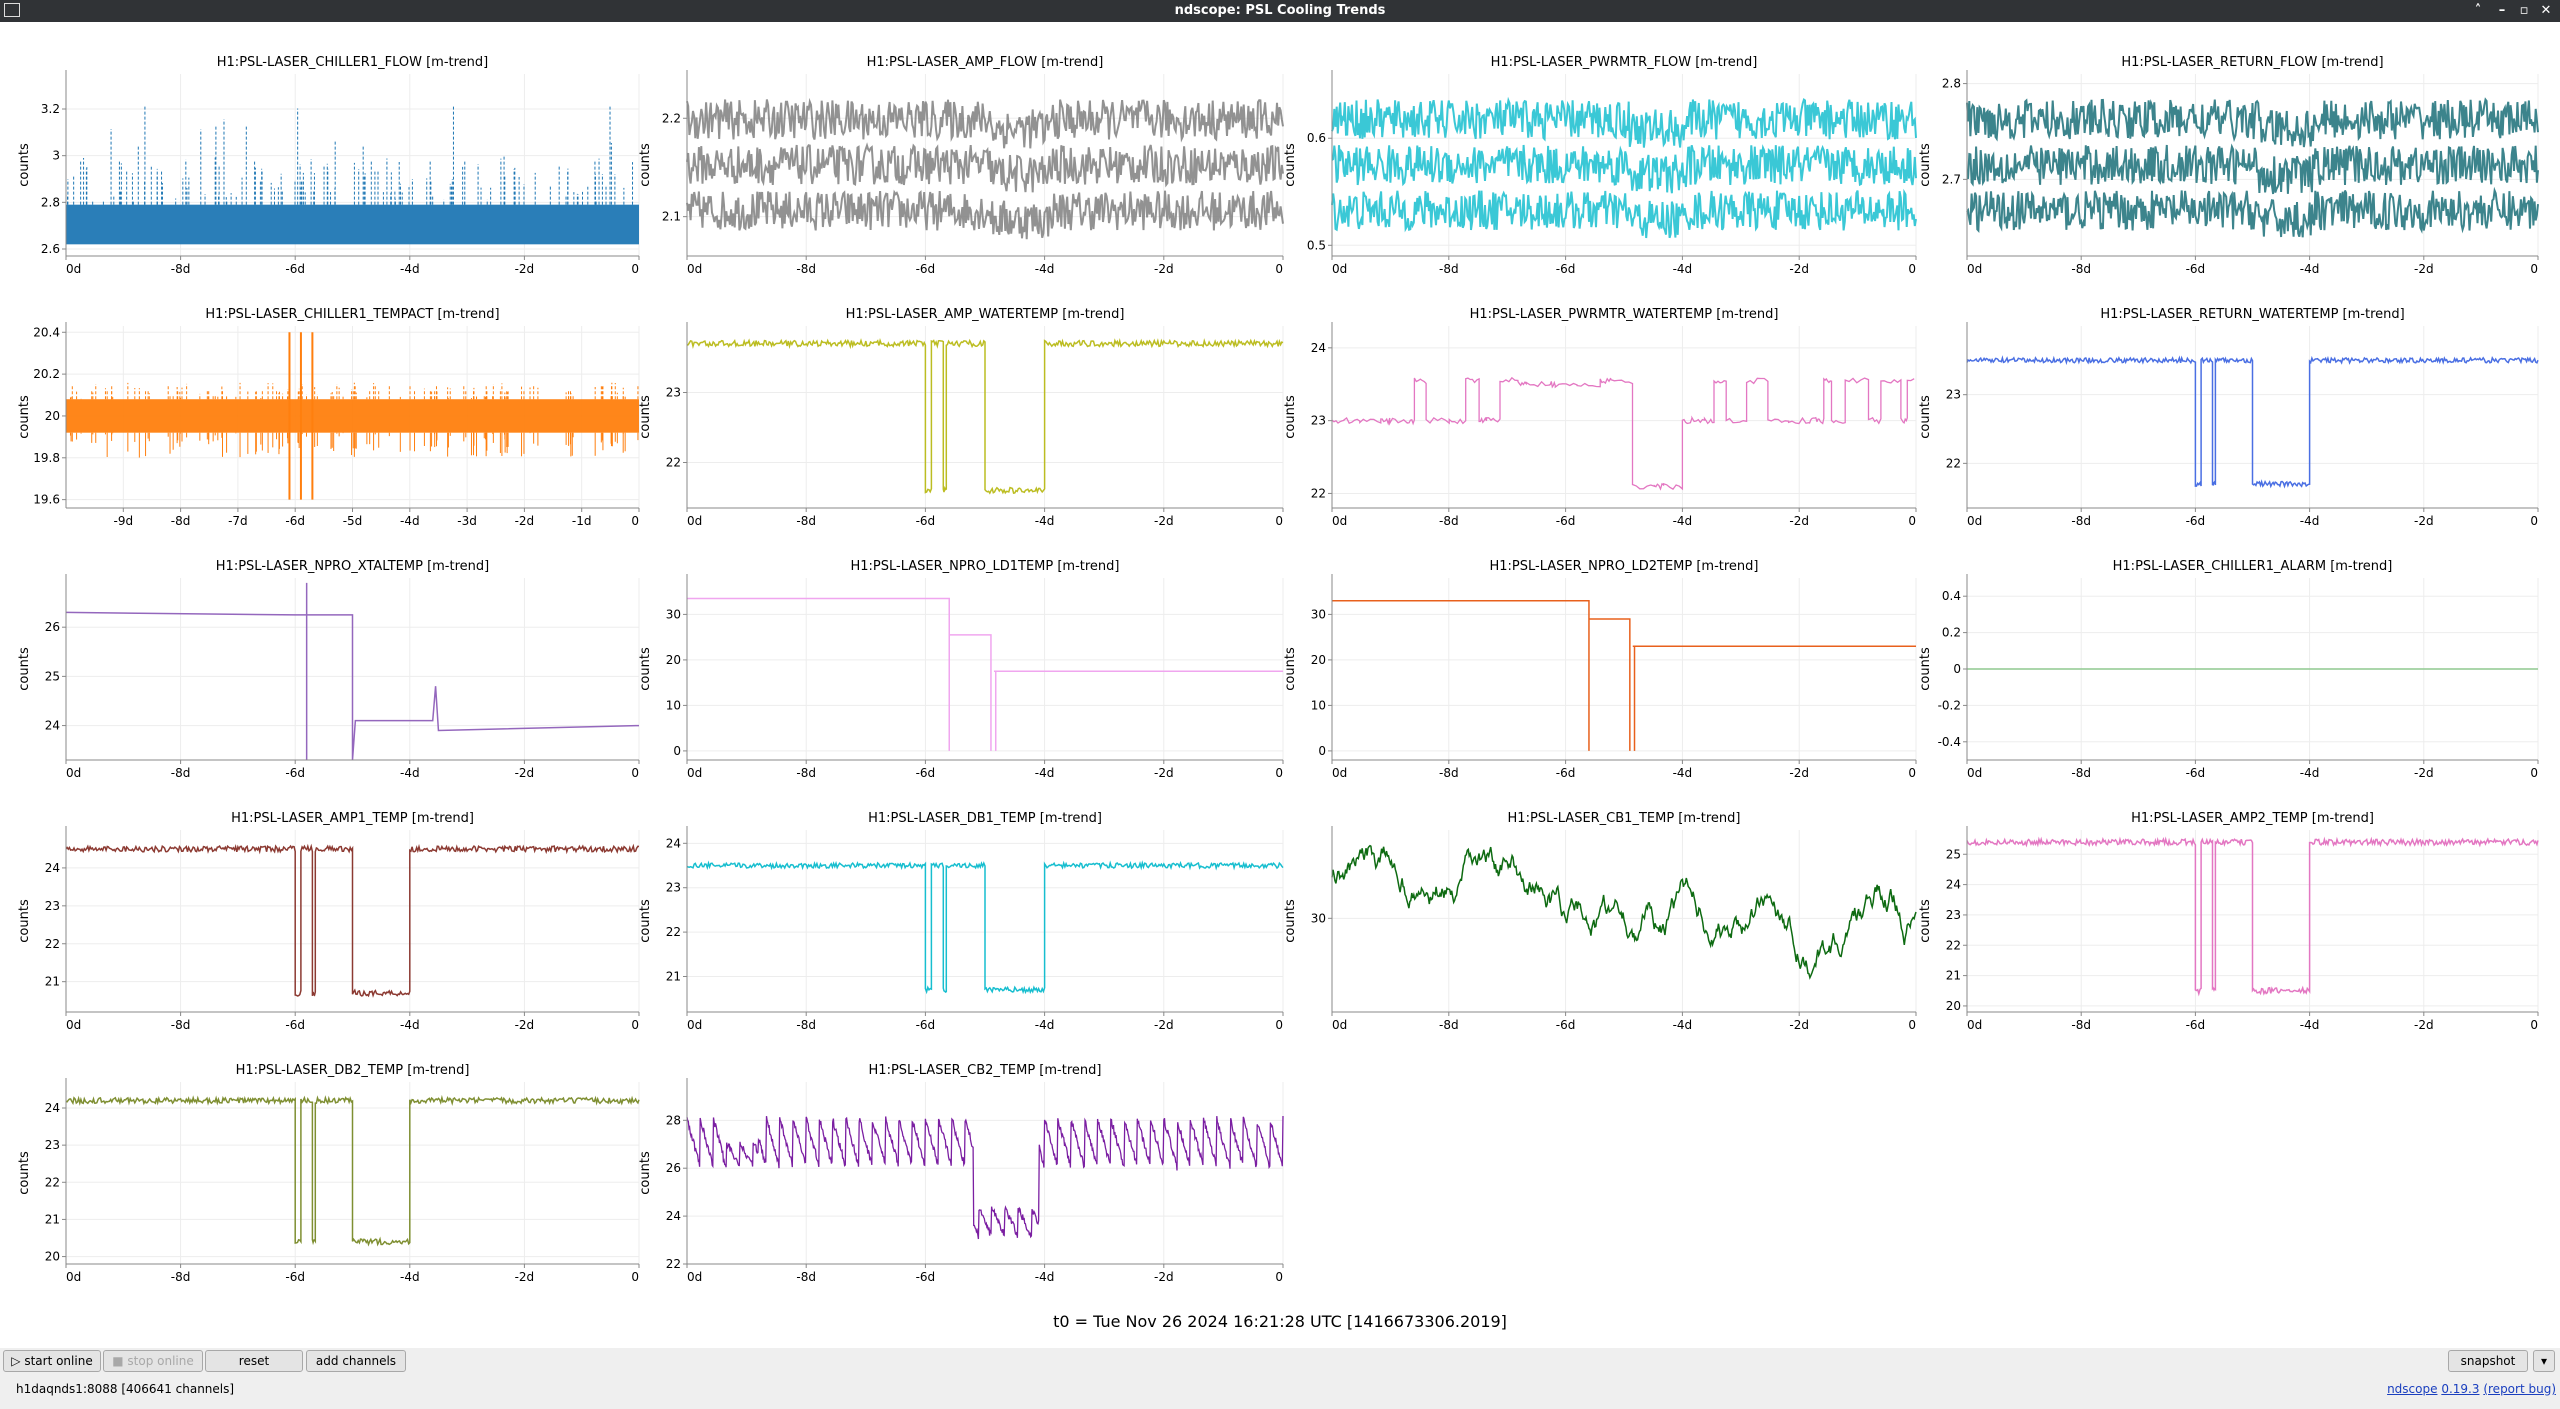  What do you see at coordinates (120, 1361) in the screenshot?
I see `stop-icon: ■` at bounding box center [120, 1361].